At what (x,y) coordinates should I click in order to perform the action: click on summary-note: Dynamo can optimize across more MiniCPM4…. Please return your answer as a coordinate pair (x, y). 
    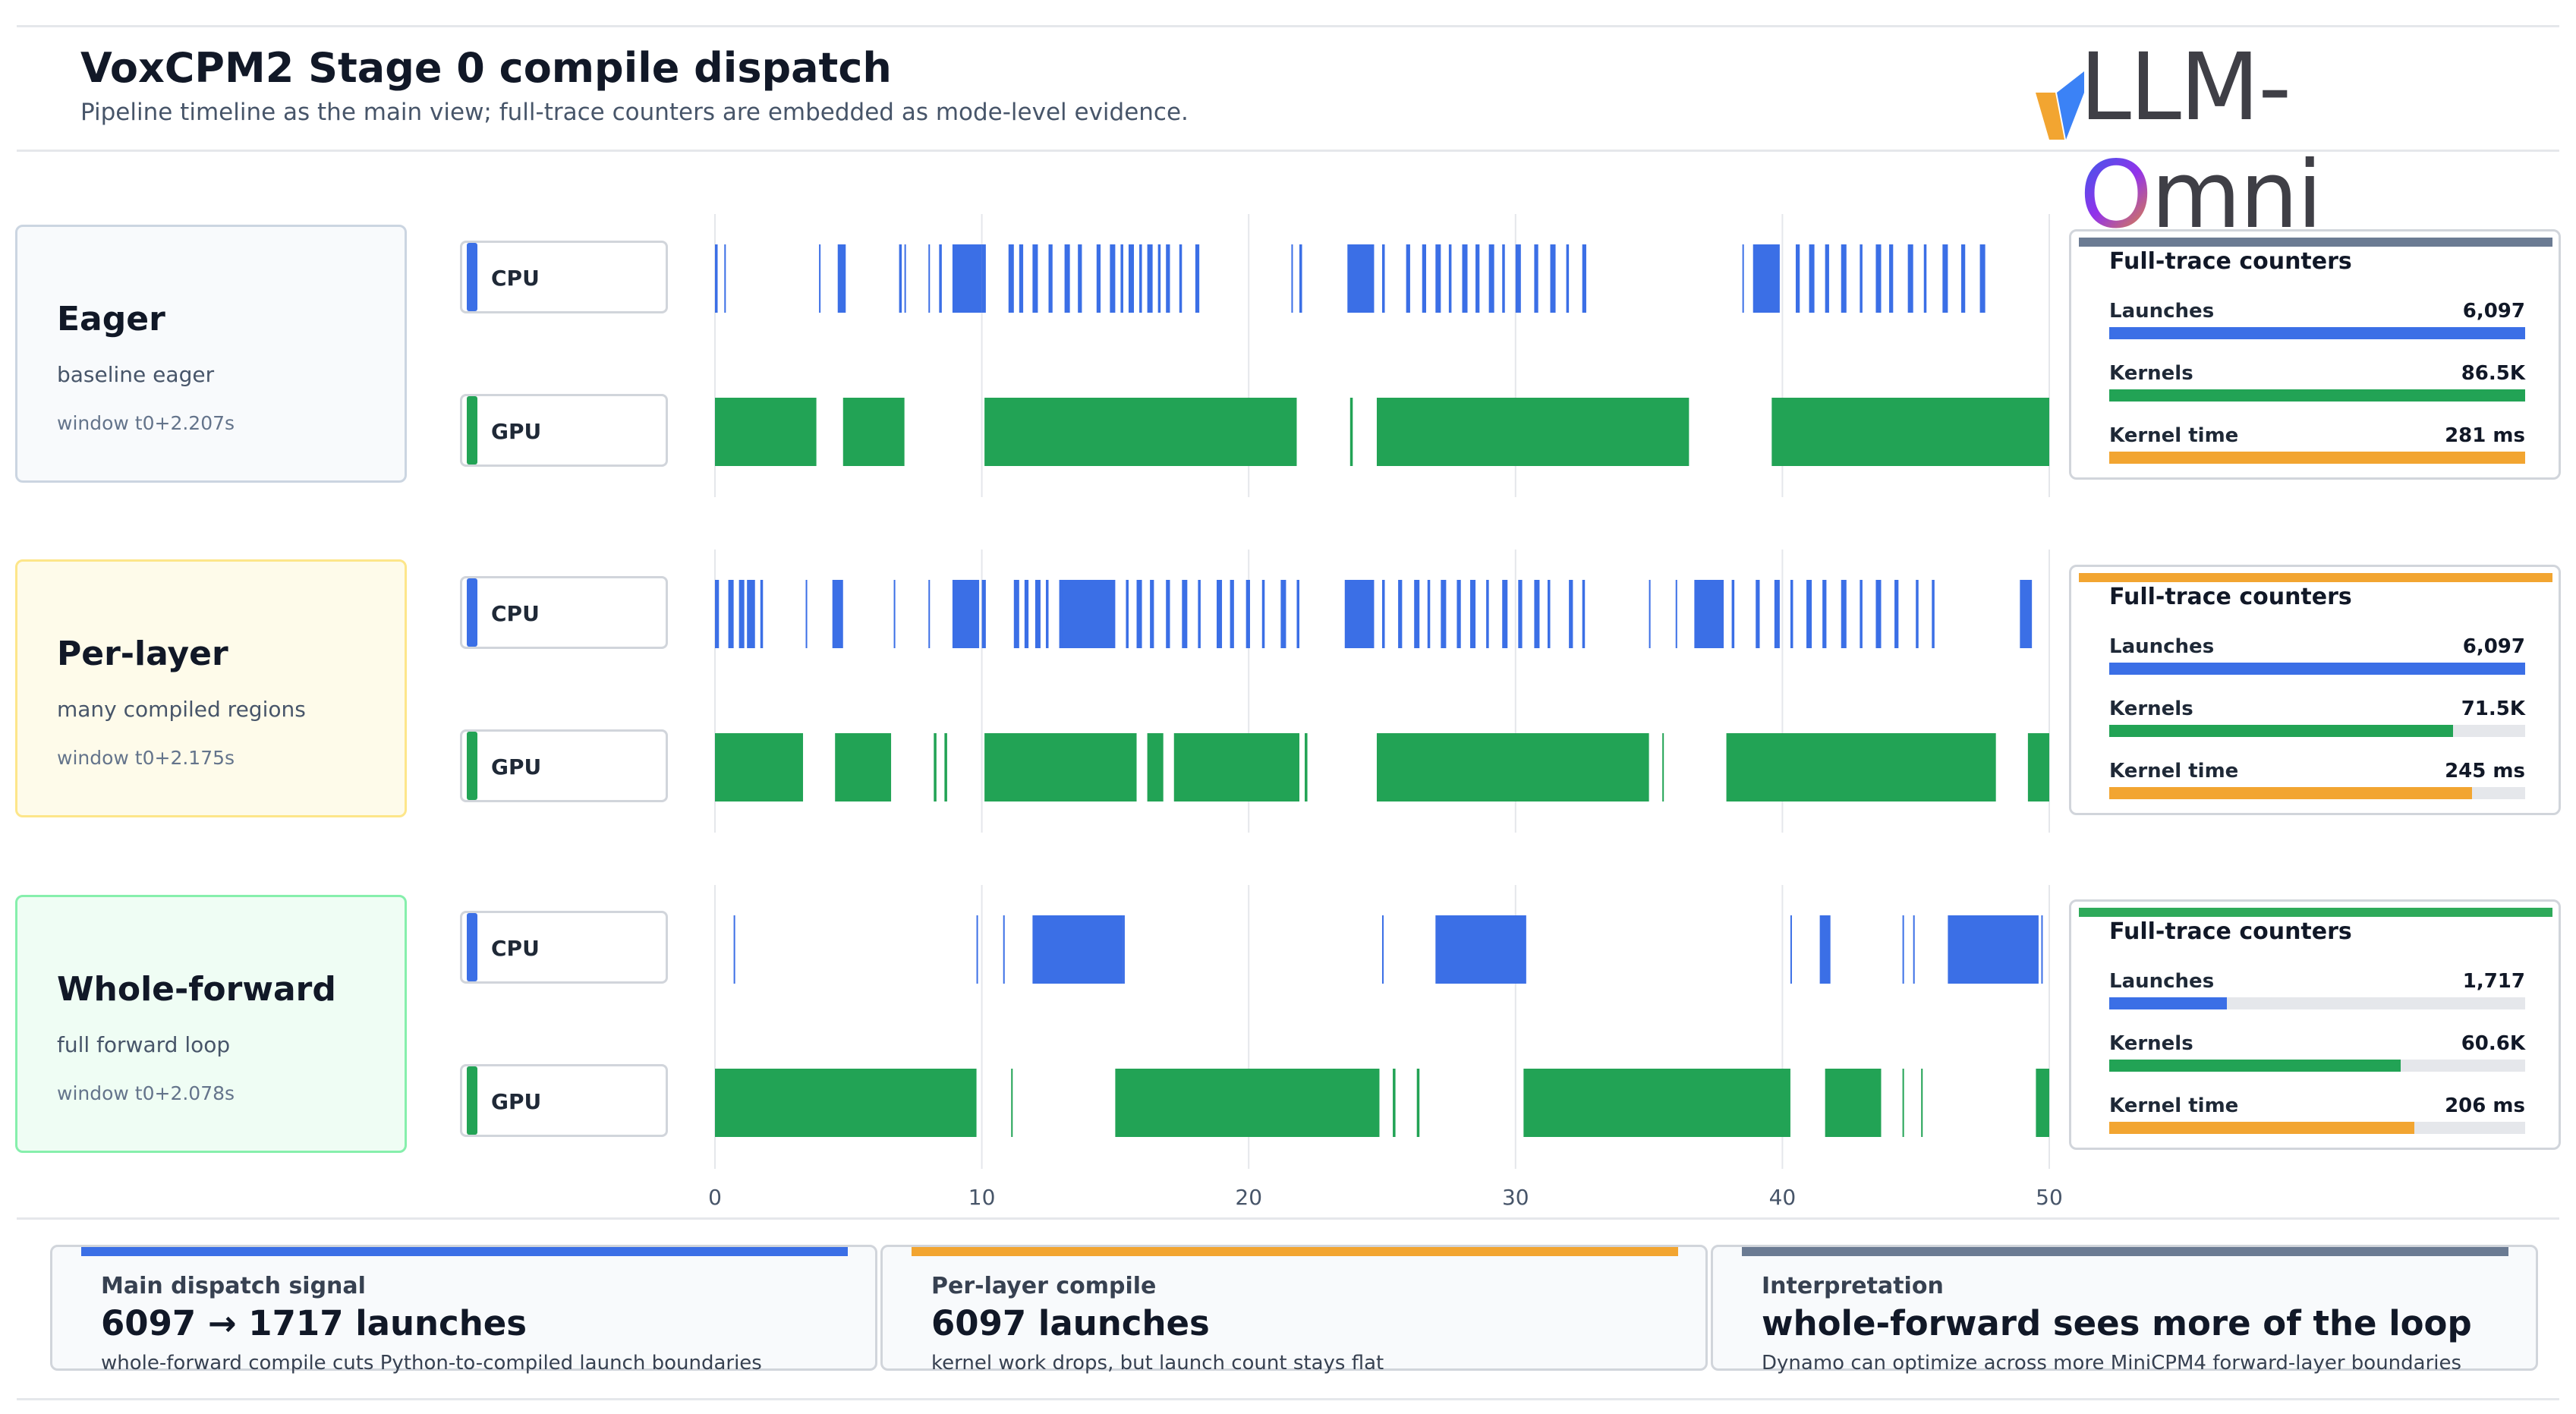
    Looking at the image, I should click on (2112, 1364).